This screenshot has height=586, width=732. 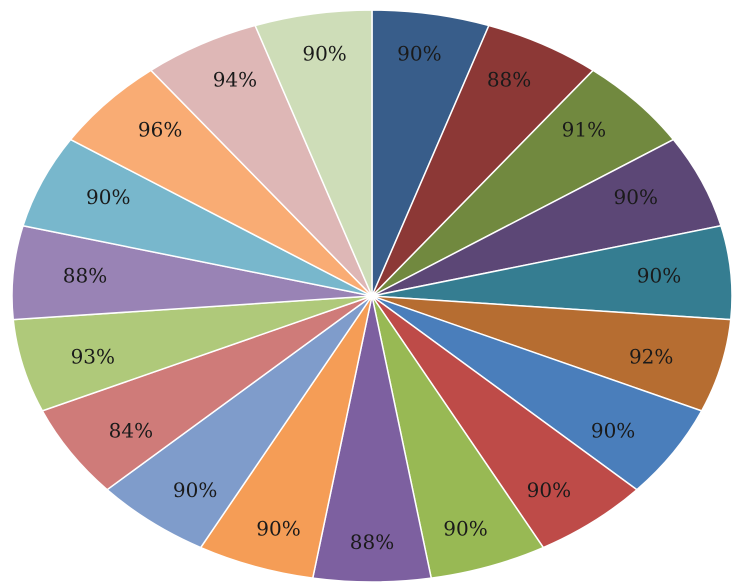 I want to click on pie-slice-label-9: 90%, so click(x=465, y=529).